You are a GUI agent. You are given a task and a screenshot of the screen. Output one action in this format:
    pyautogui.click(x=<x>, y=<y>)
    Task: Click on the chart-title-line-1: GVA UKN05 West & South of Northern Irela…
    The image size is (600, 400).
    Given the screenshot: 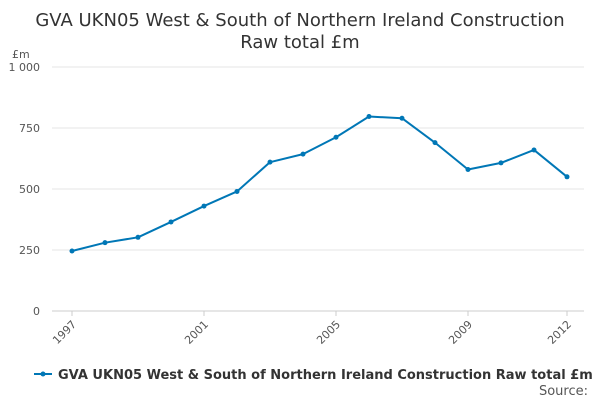 What is the action you would take?
    pyautogui.click(x=299, y=20)
    